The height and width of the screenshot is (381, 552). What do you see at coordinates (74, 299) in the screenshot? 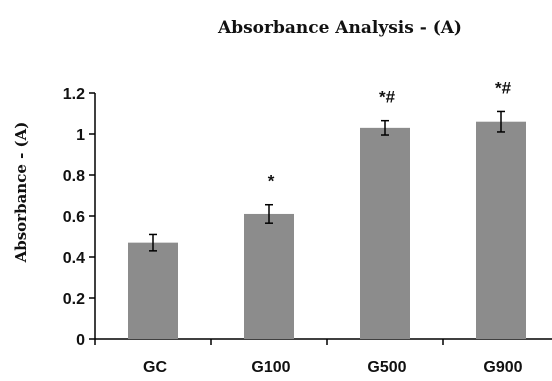
I see `y-tick-label: 0.2` at bounding box center [74, 299].